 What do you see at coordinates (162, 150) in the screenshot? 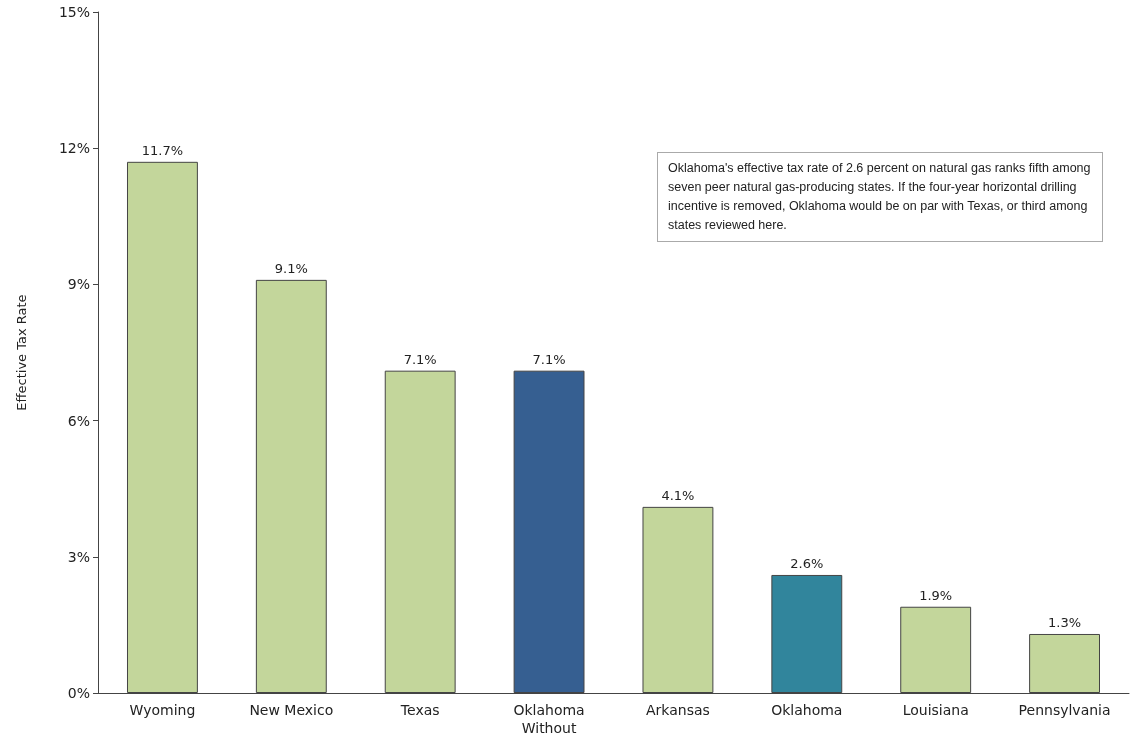
I see `data-label: 11.7%` at bounding box center [162, 150].